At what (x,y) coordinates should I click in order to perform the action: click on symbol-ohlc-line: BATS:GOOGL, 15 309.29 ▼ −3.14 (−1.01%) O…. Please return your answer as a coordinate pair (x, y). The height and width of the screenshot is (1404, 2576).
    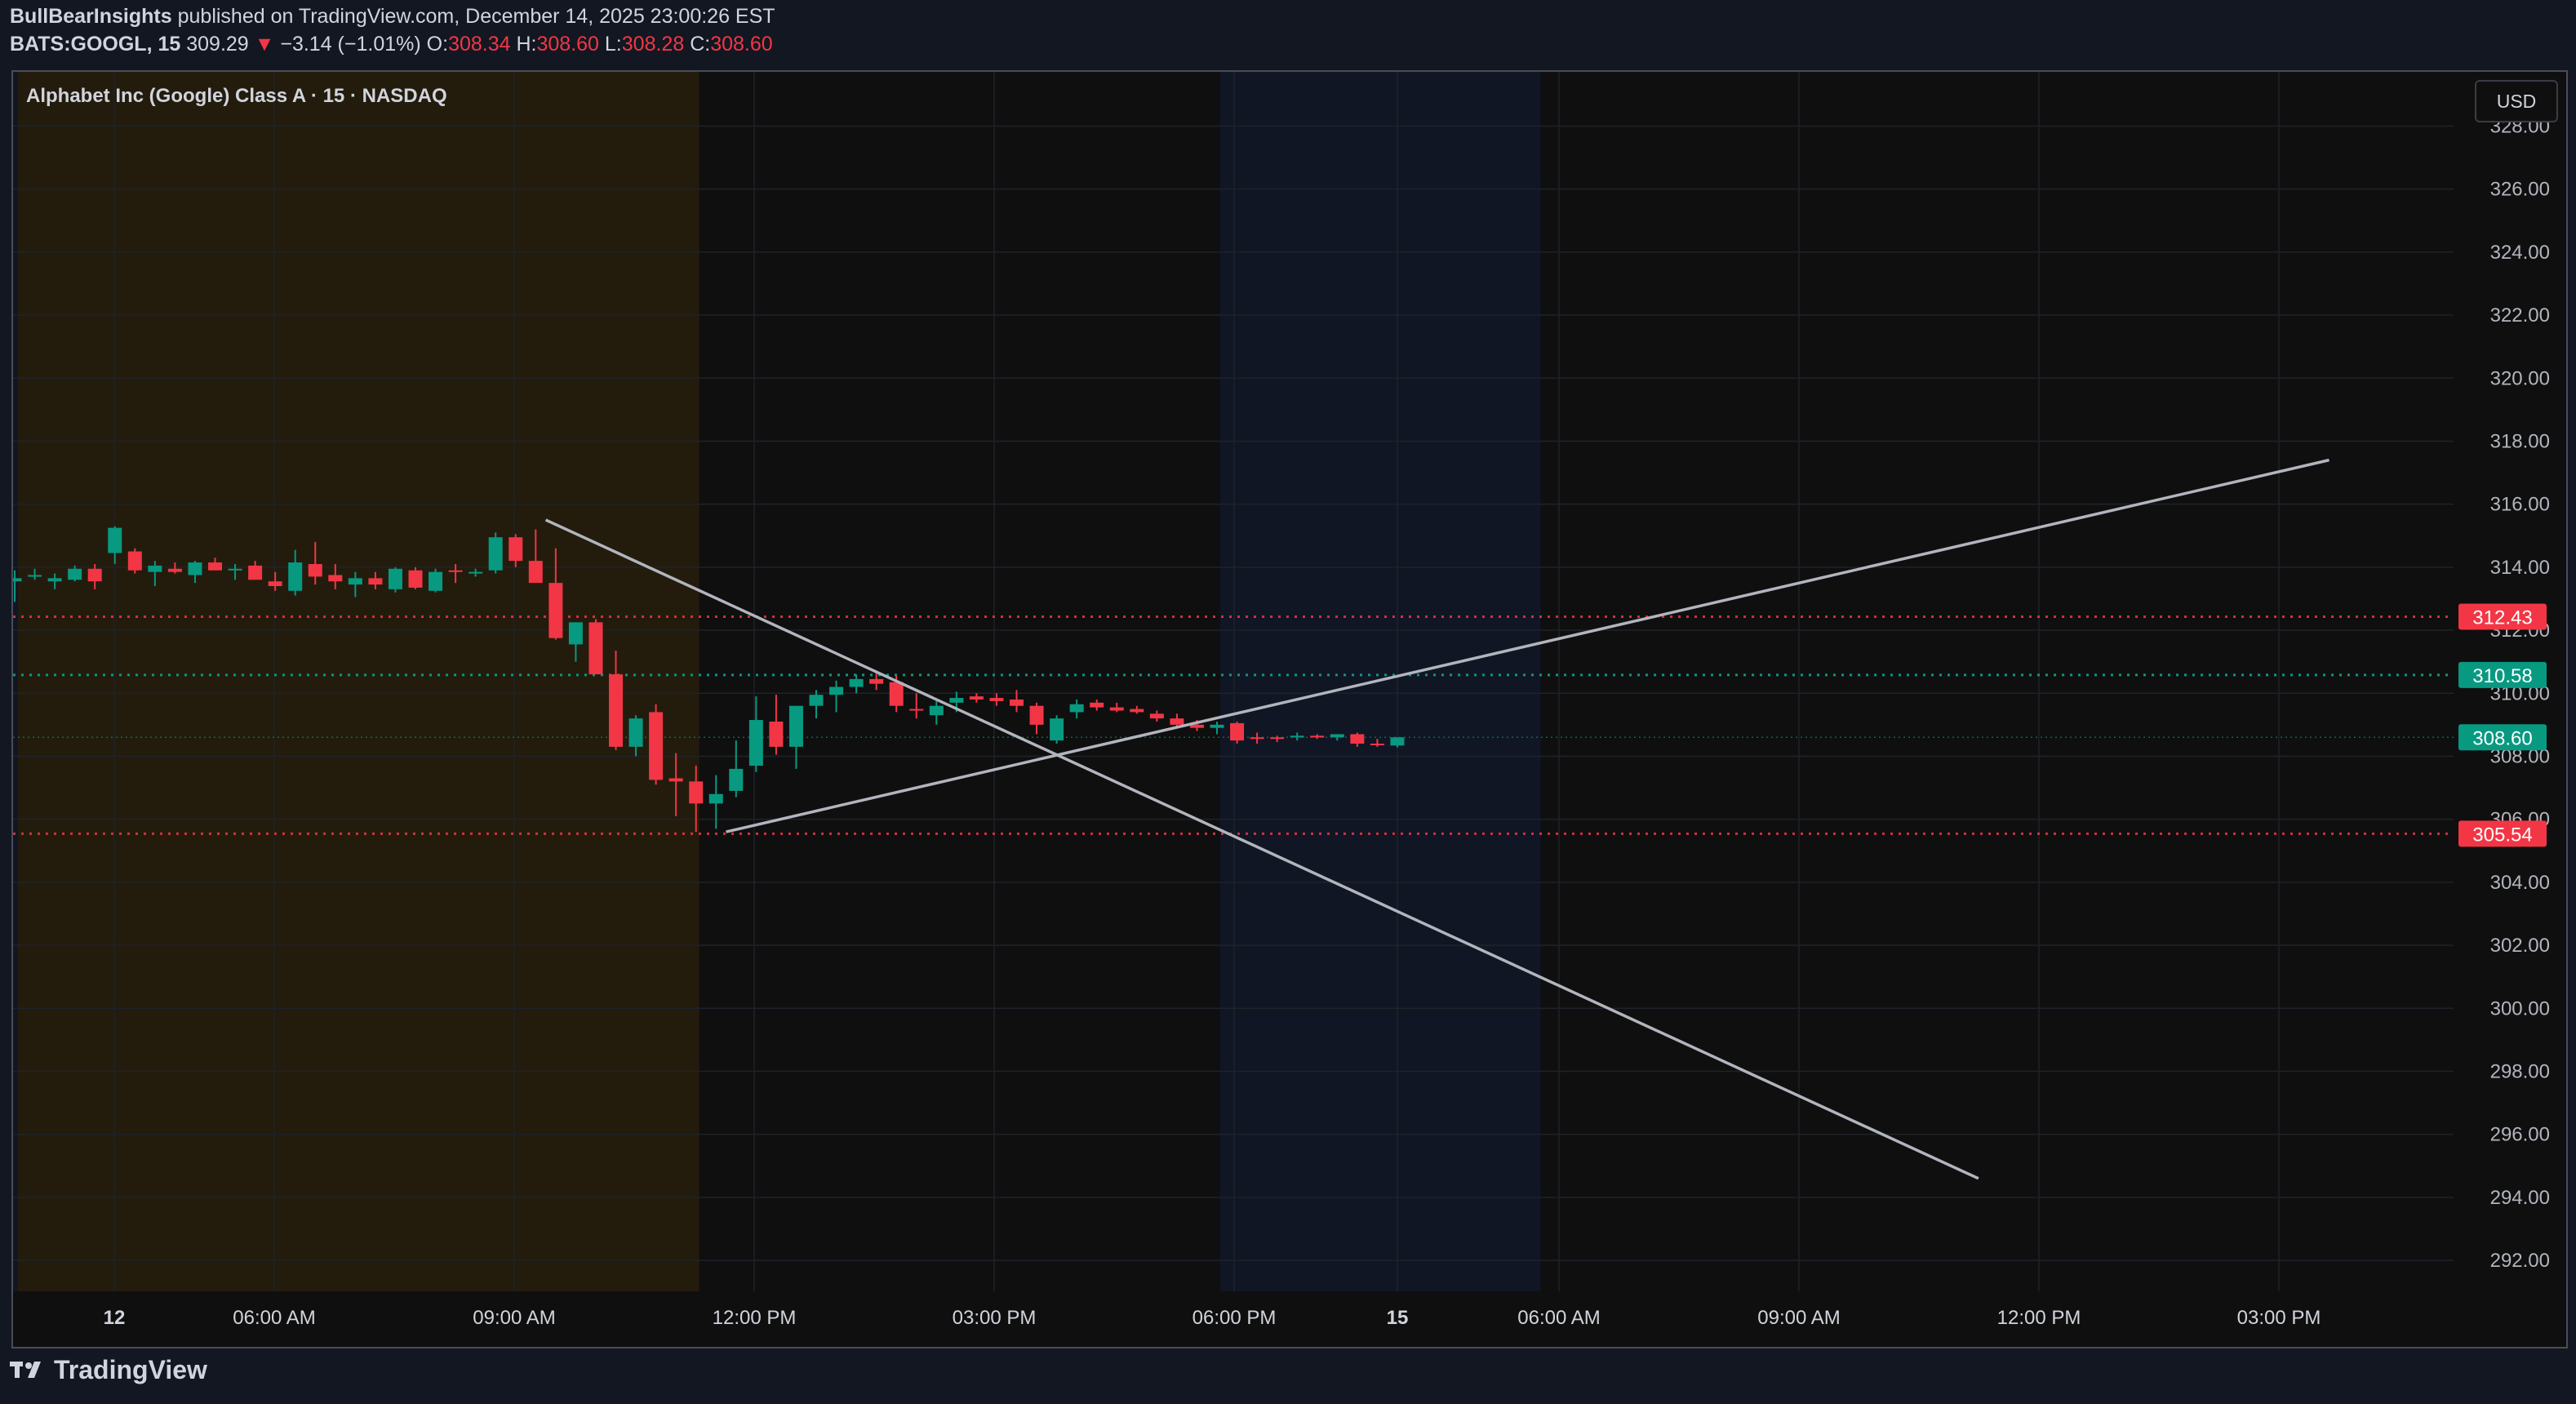
    Looking at the image, I should click on (391, 44).